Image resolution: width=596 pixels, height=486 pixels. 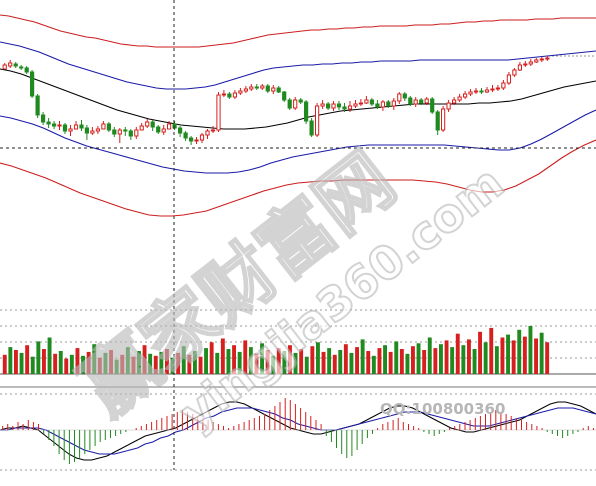 I want to click on lower-inner-band, so click(x=298, y=141).